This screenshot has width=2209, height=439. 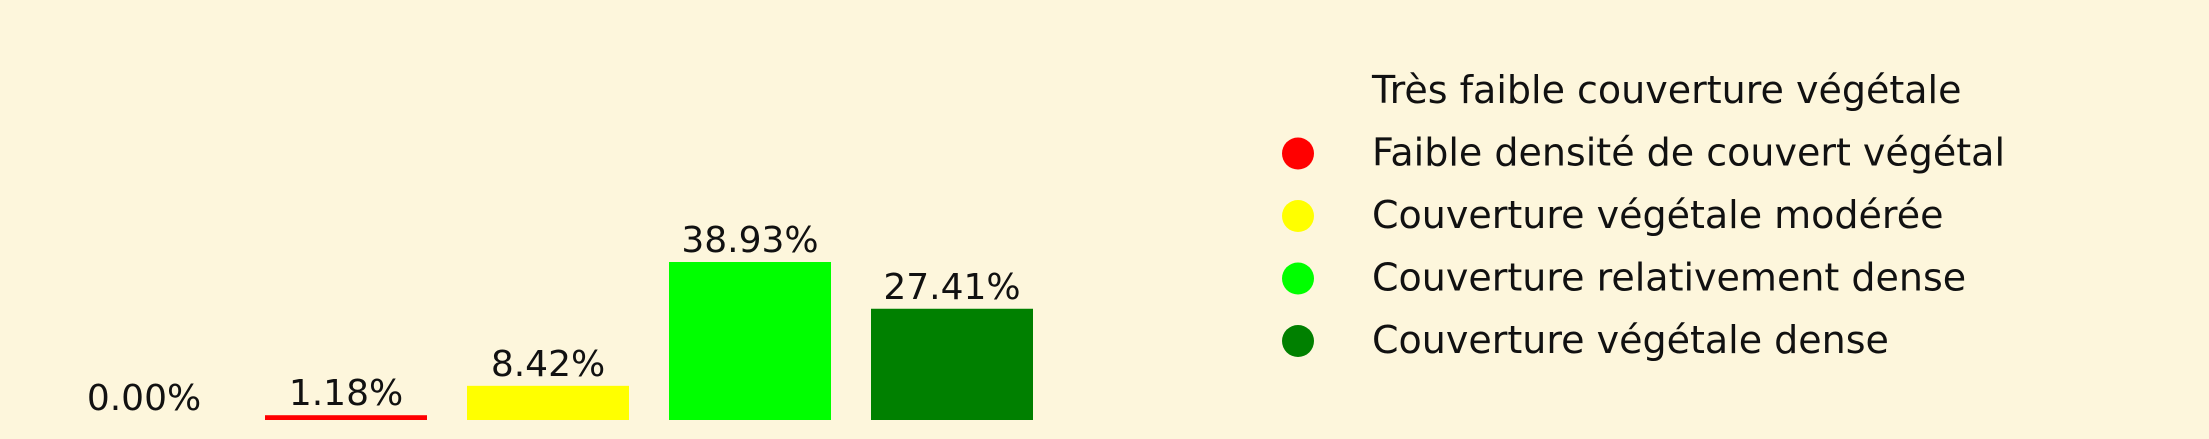 What do you see at coordinates (144, 398) in the screenshot?
I see `bar-value-label-1: 0.00%` at bounding box center [144, 398].